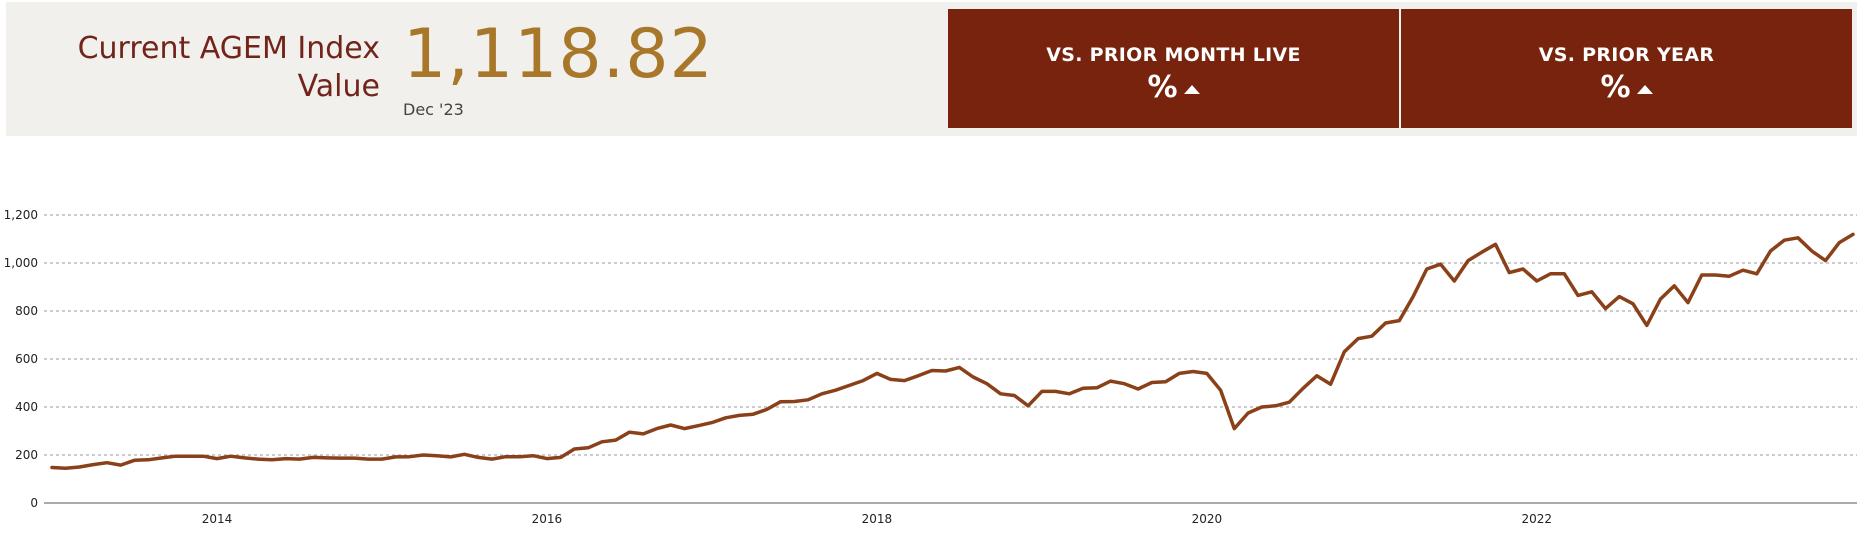 The width and height of the screenshot is (1857, 548). I want to click on y-tick-label: 200, so click(26, 455).